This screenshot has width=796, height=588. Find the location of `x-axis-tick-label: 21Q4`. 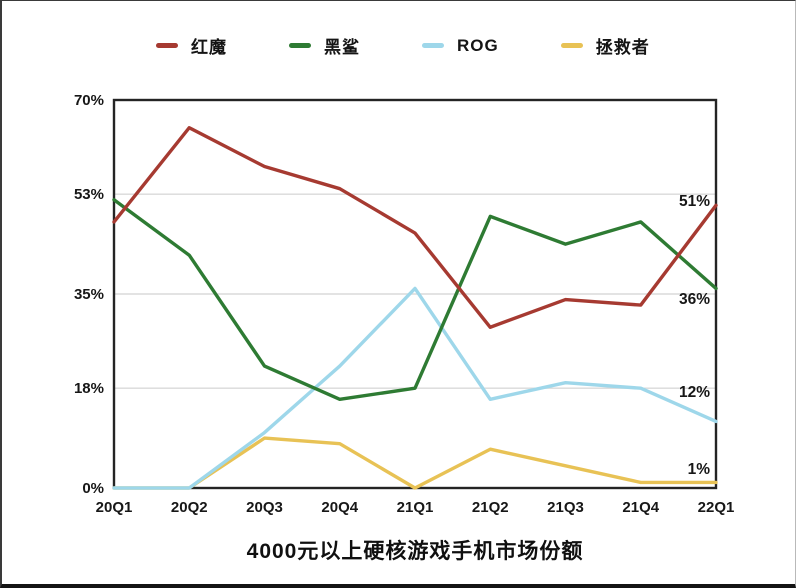

x-axis-tick-label: 21Q4 is located at coordinates (640, 507).